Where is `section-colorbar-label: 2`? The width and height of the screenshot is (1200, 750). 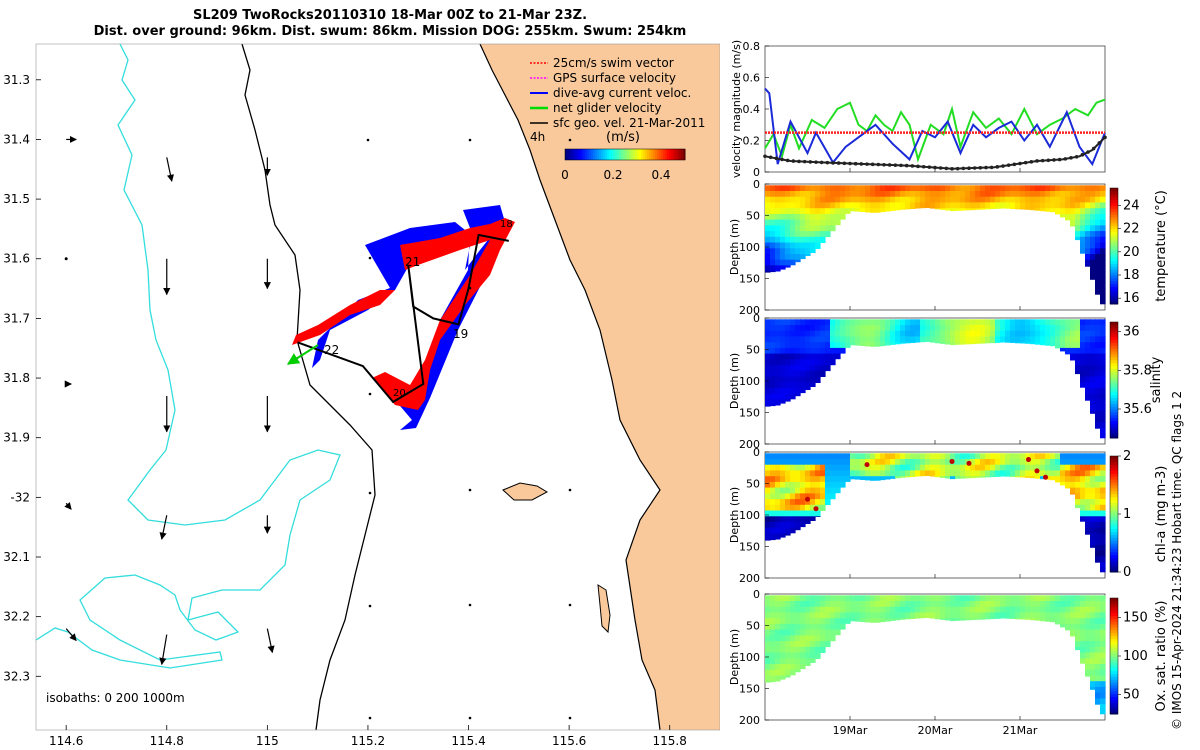
section-colorbar-label: 2 is located at coordinates (1127, 456).